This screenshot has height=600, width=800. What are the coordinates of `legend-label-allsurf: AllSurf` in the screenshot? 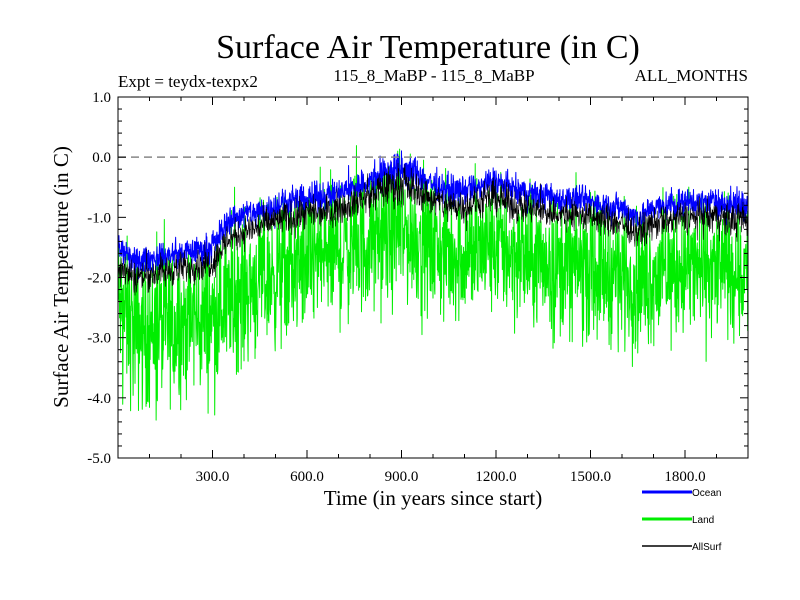 It's located at (707, 547).